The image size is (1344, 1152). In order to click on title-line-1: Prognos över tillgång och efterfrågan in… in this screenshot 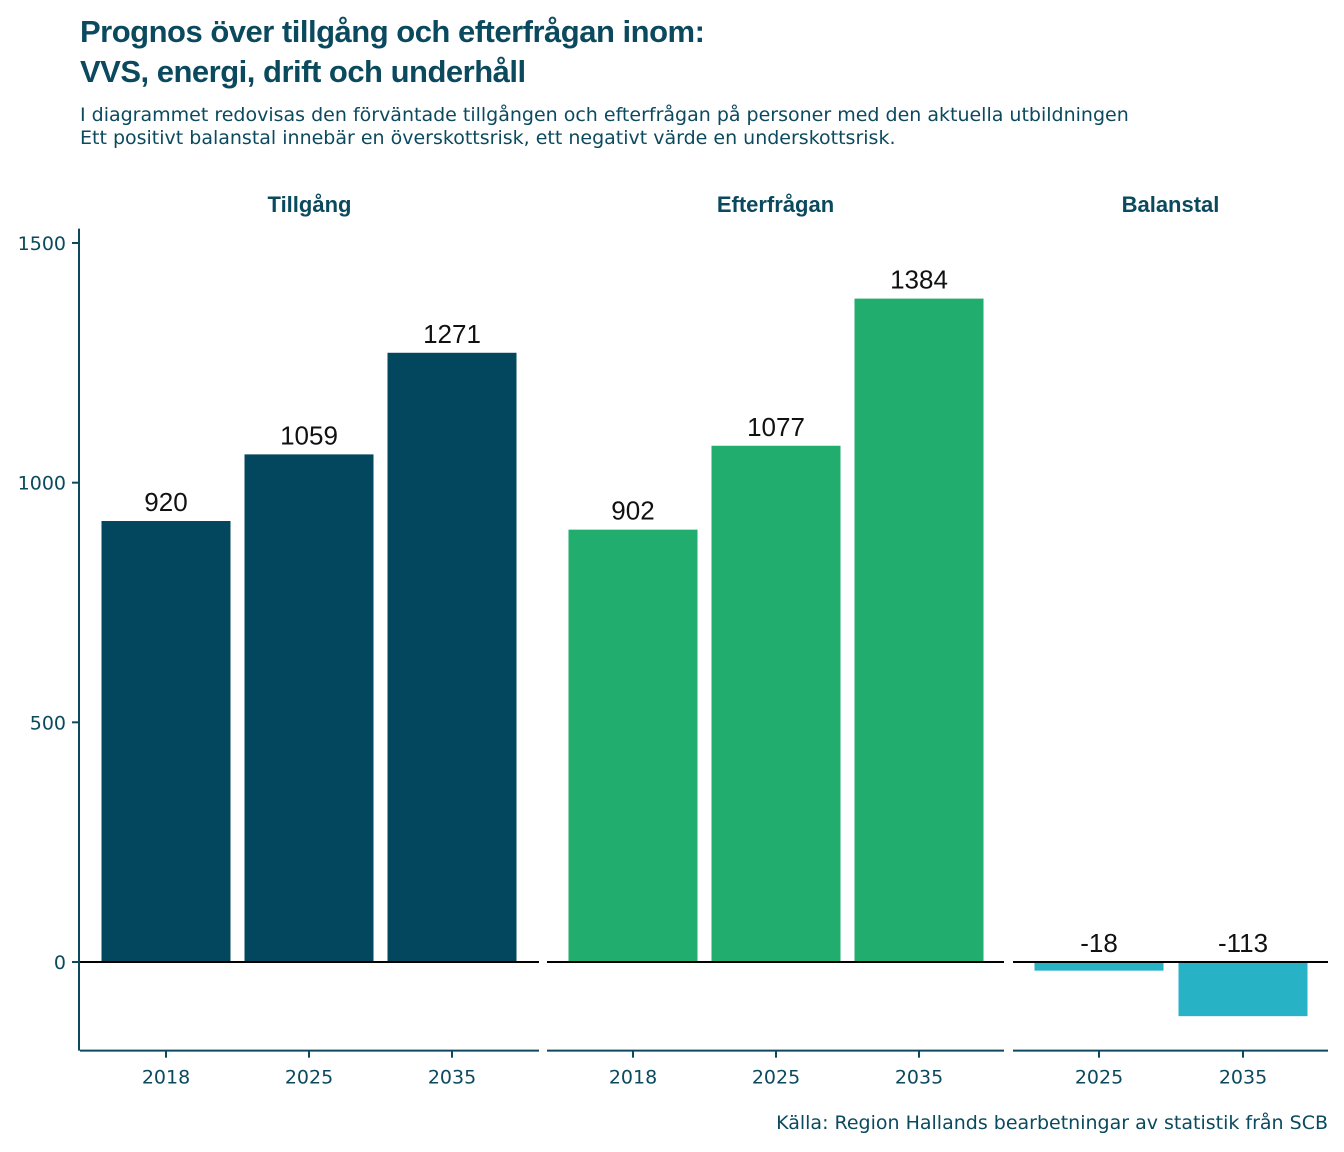, I will do `click(392, 31)`.